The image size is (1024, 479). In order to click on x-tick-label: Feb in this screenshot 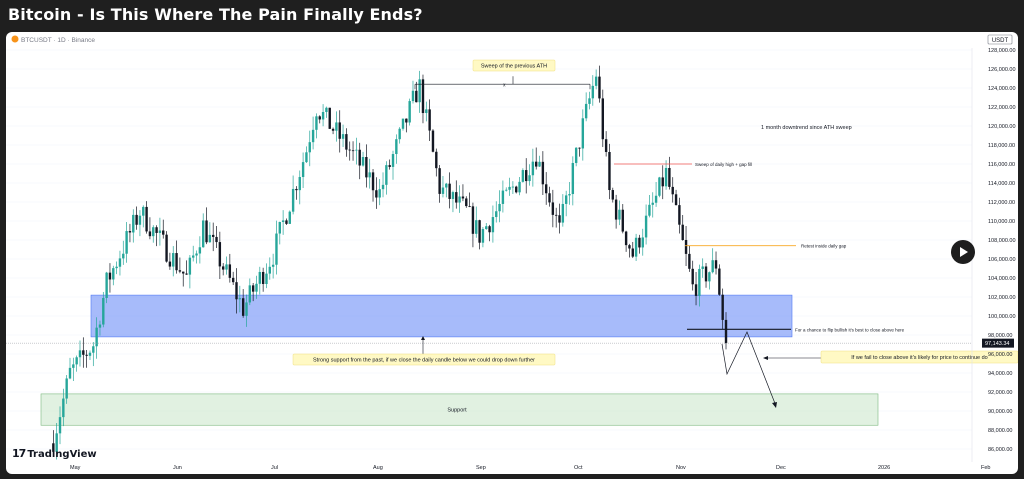, I will do `click(985, 468)`.